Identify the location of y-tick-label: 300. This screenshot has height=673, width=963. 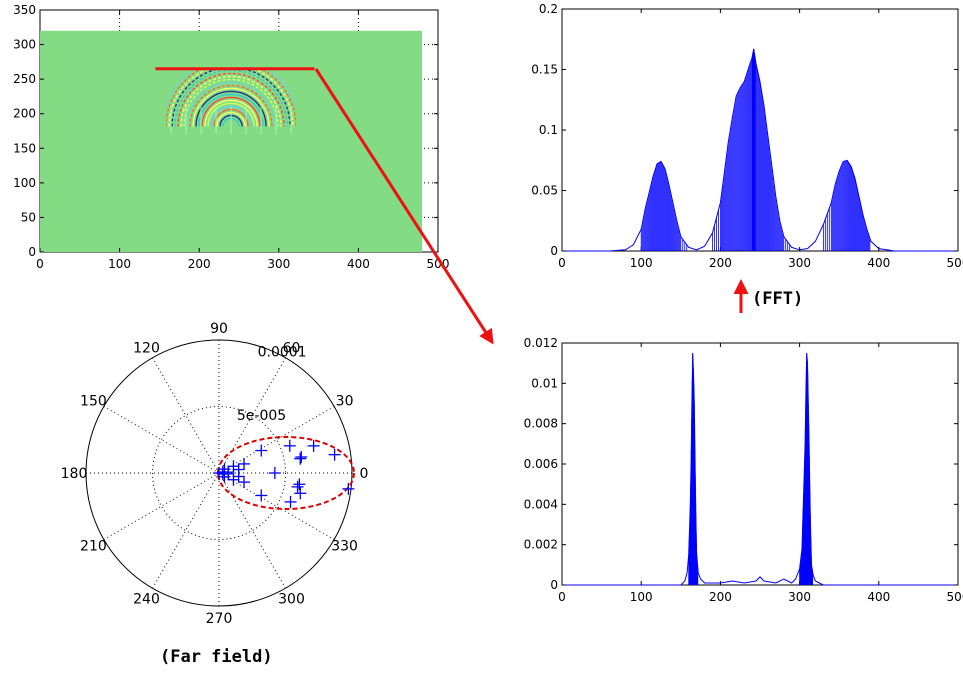
(24, 45).